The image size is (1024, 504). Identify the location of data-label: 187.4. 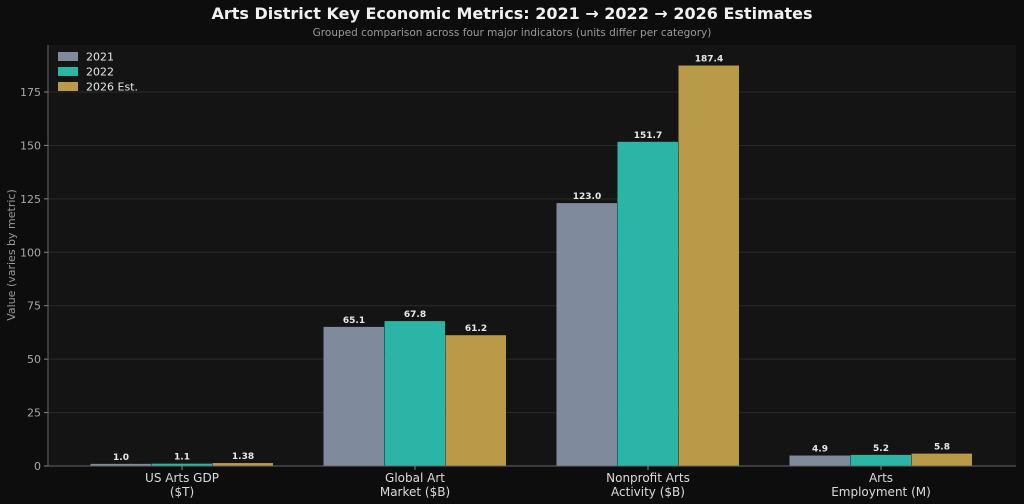
(709, 60).